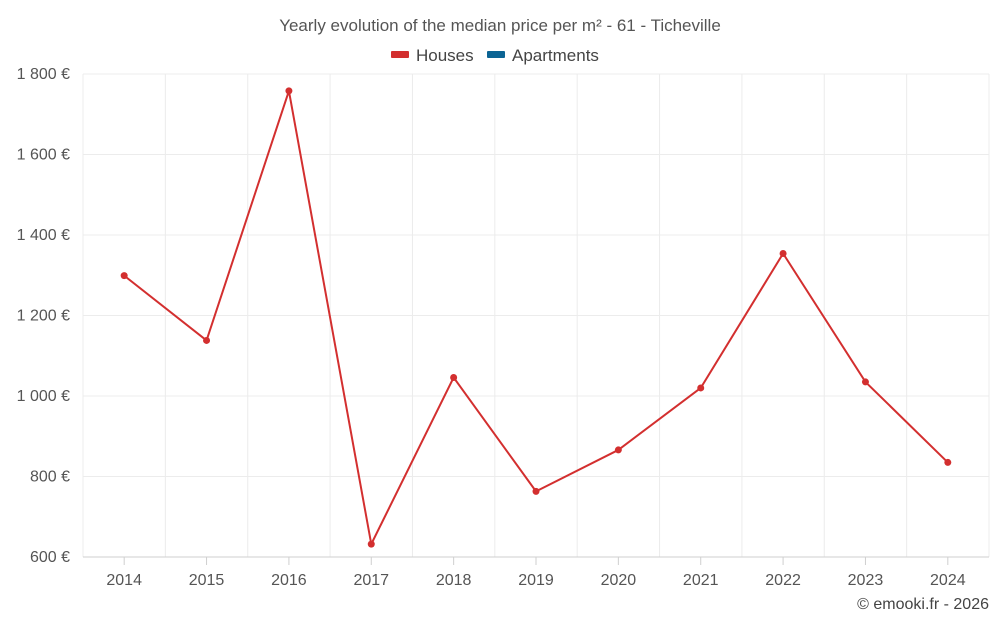 The width and height of the screenshot is (1000, 625). Describe the element at coordinates (43, 396) in the screenshot. I see `y-tick-label: 1 000 €` at that location.